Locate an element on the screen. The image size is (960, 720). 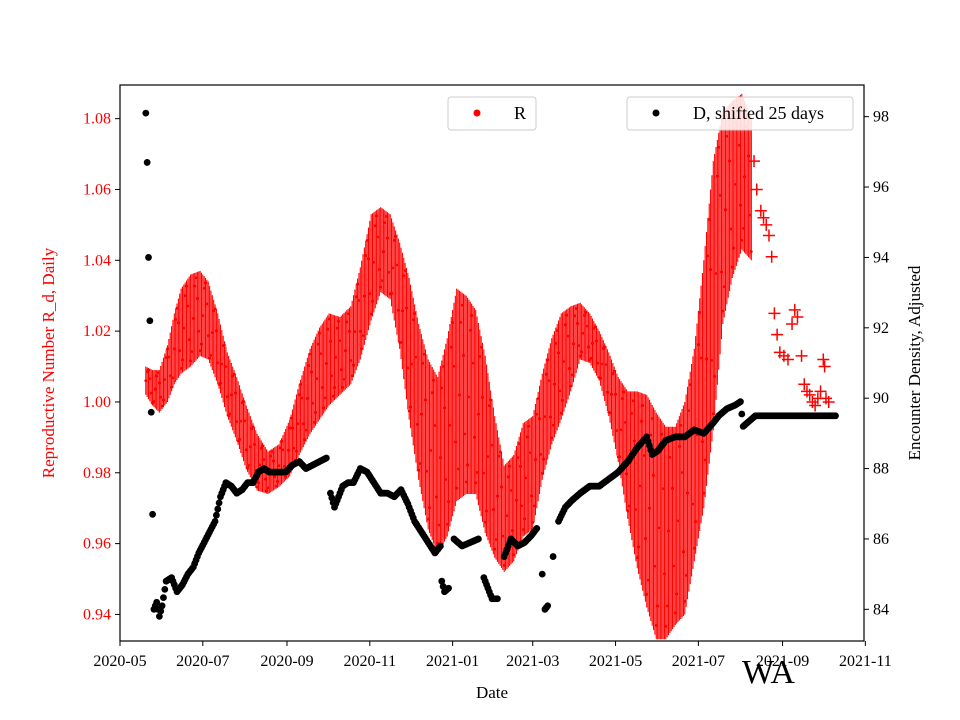
legend-r: R is located at coordinates (492, 113).